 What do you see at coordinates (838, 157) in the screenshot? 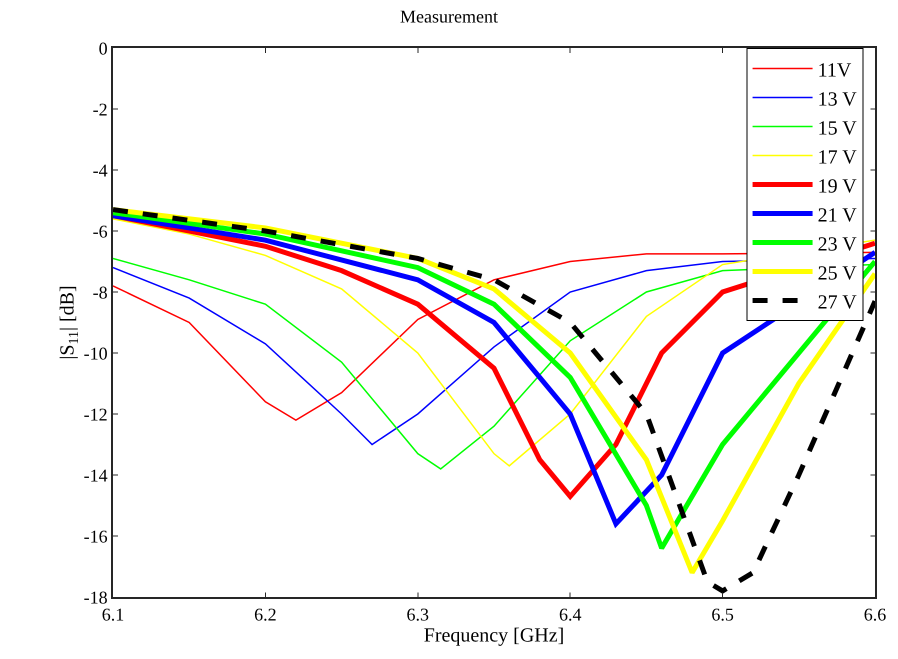
I see `legend-label: 17 V` at bounding box center [838, 157].